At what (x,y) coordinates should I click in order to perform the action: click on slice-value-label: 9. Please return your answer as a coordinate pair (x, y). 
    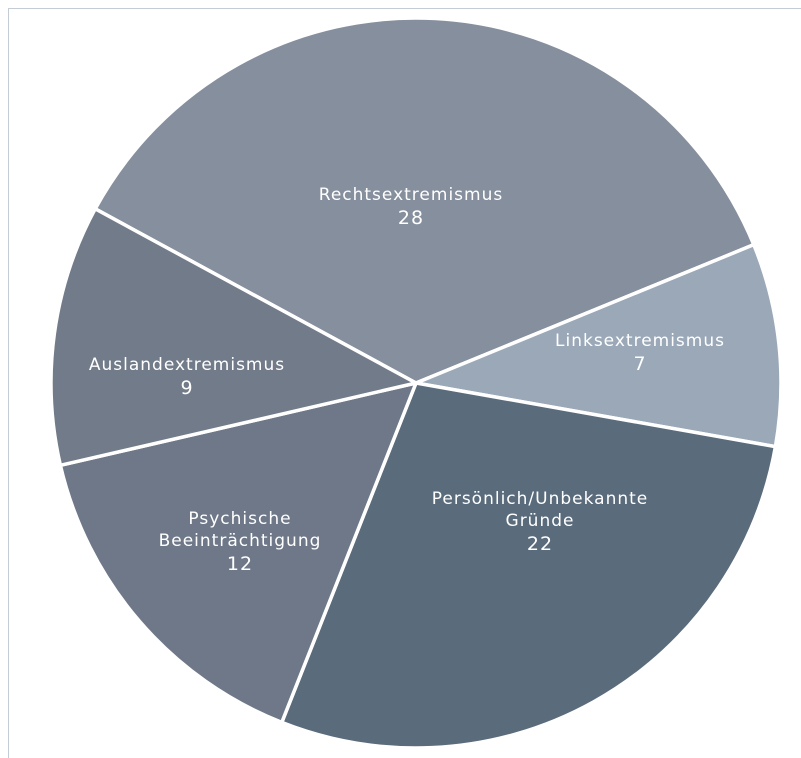
    Looking at the image, I should click on (186, 388).